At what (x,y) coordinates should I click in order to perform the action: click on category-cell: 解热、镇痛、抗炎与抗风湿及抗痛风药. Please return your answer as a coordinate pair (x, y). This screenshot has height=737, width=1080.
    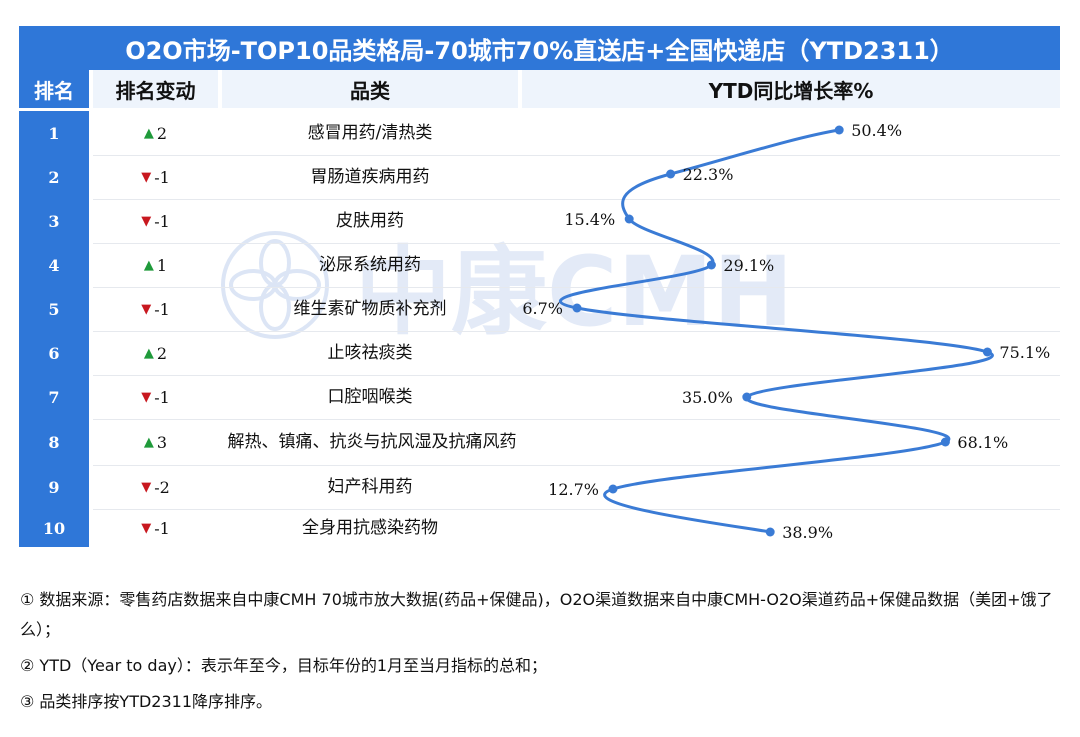
    Looking at the image, I should click on (372, 442).